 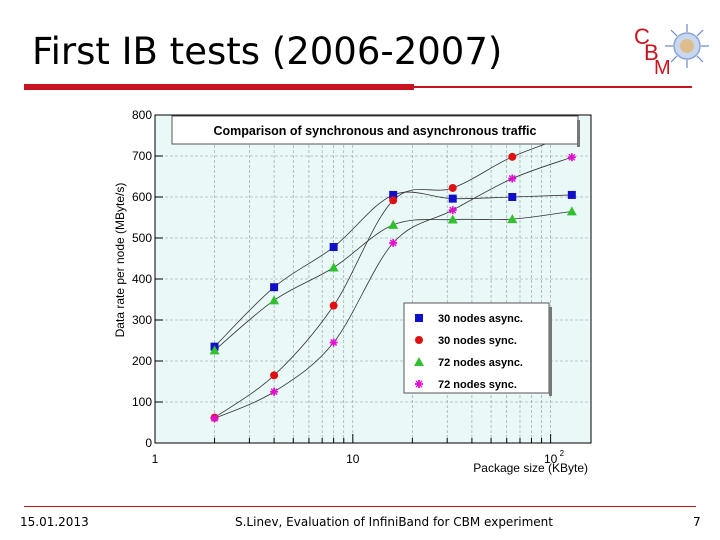 What do you see at coordinates (120, 260) in the screenshot?
I see `y-axis-label: Data rate per node (MByte/s)` at bounding box center [120, 260].